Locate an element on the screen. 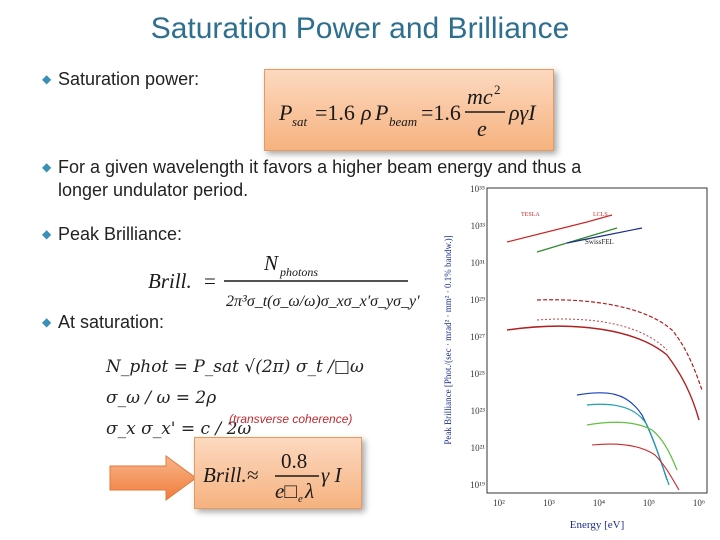 The width and height of the screenshot is (720, 540). eq-pbeam-sub: beam is located at coordinates (403, 121).